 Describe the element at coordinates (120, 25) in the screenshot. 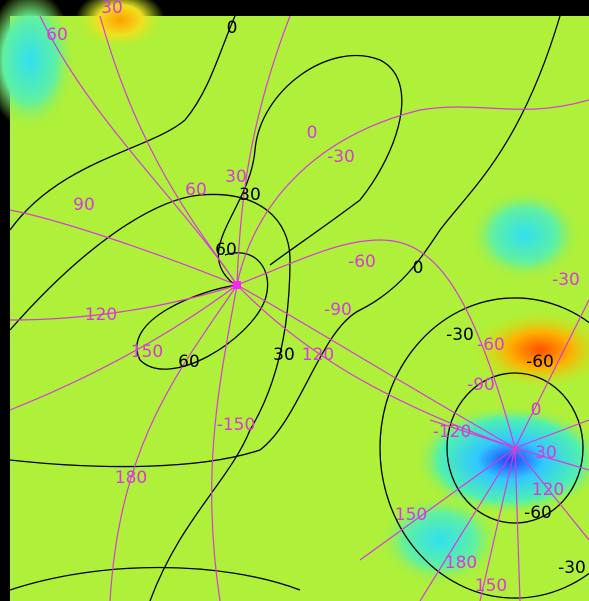

I see `yellow-patch` at that location.